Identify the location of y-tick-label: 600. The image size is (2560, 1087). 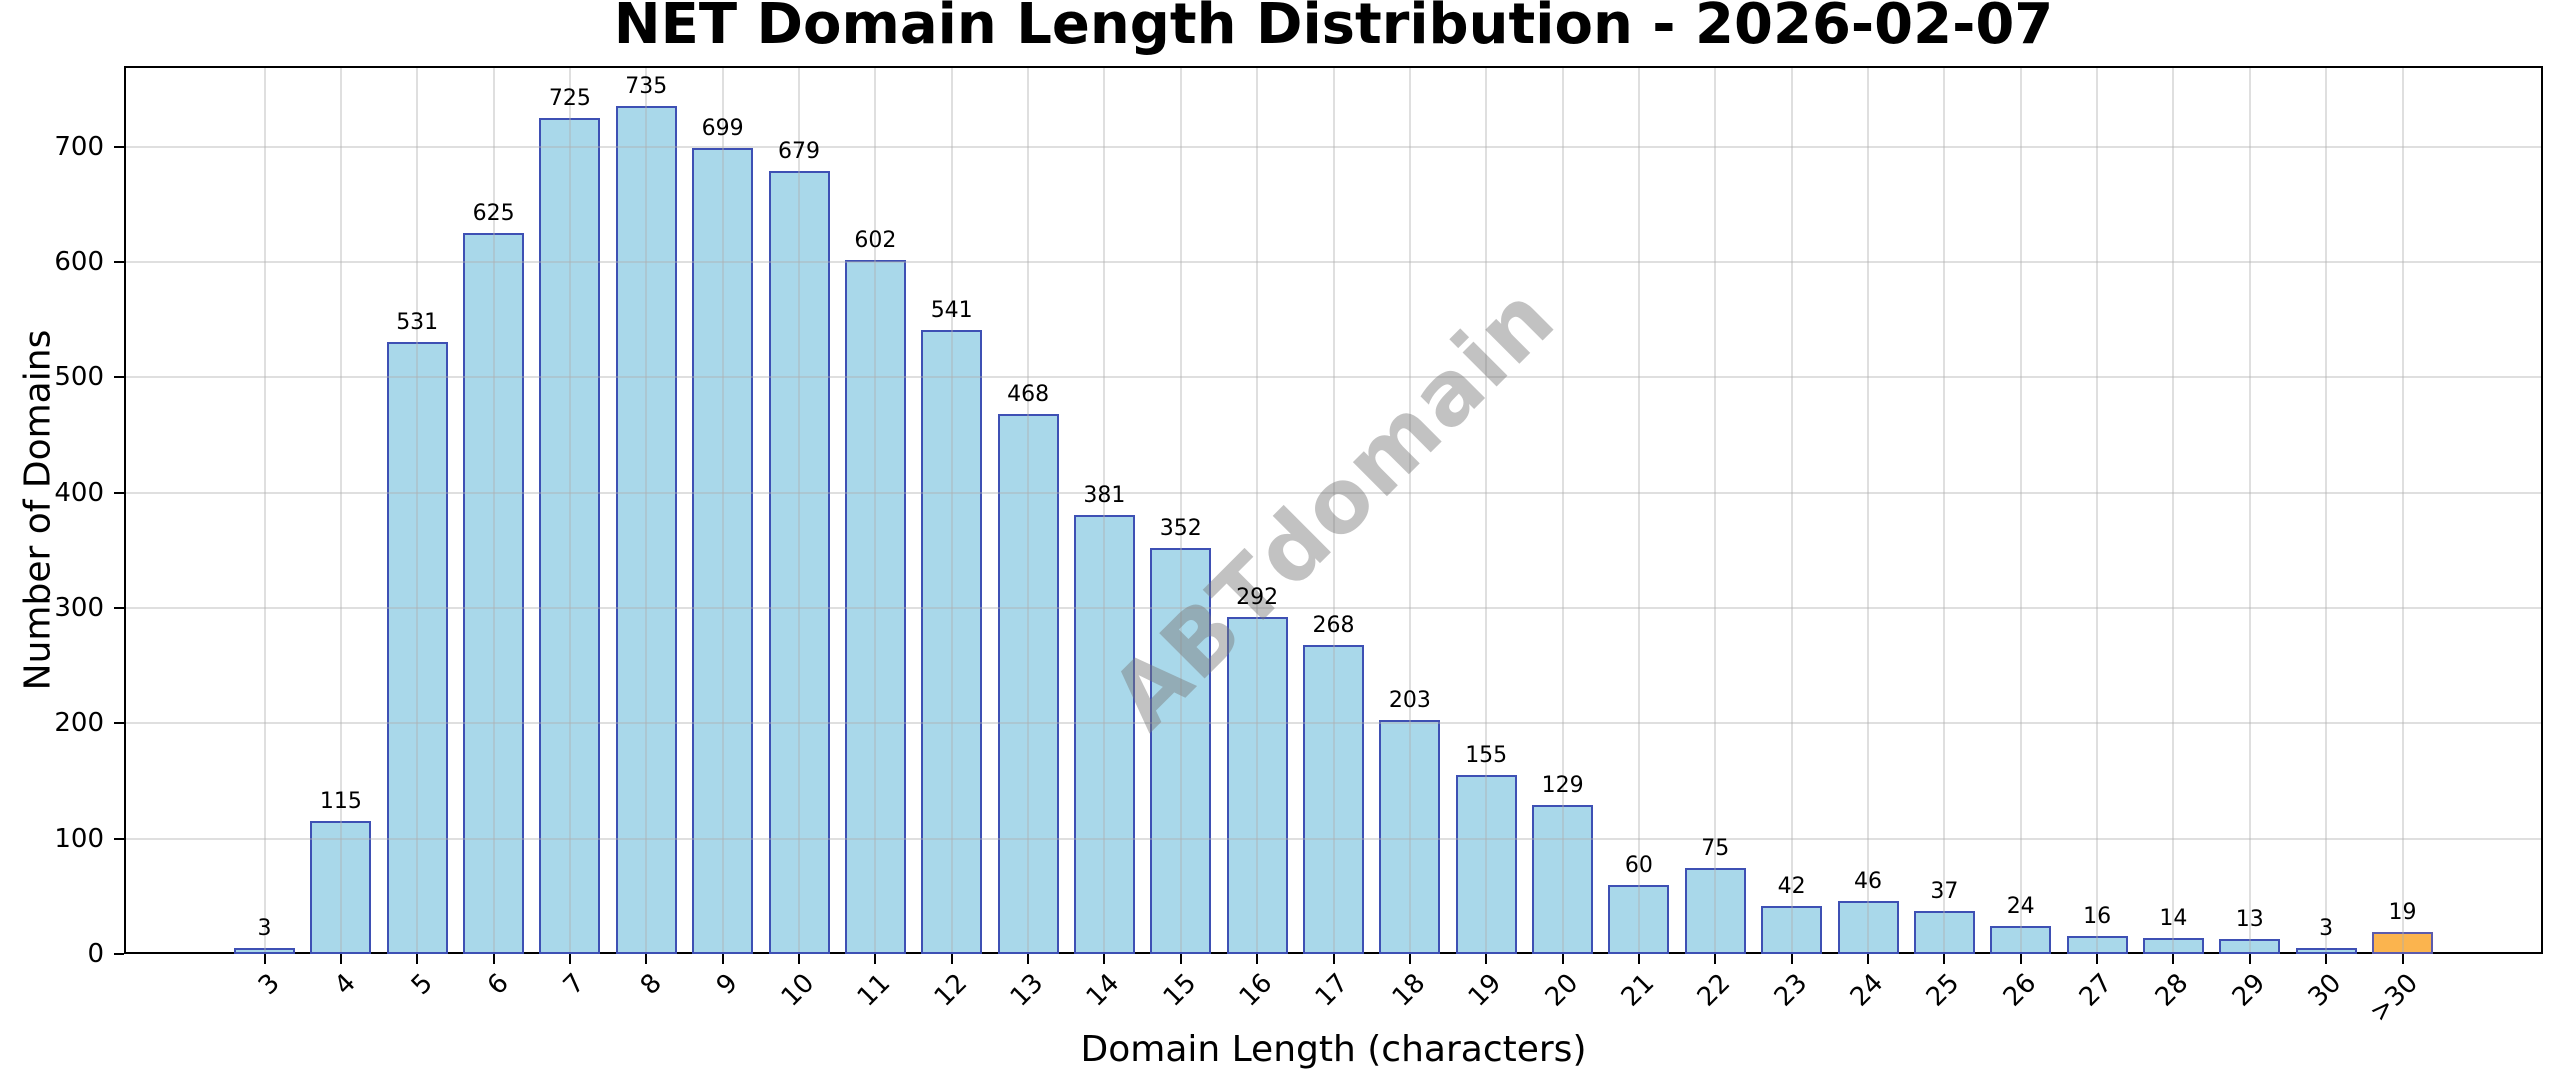
(79, 262).